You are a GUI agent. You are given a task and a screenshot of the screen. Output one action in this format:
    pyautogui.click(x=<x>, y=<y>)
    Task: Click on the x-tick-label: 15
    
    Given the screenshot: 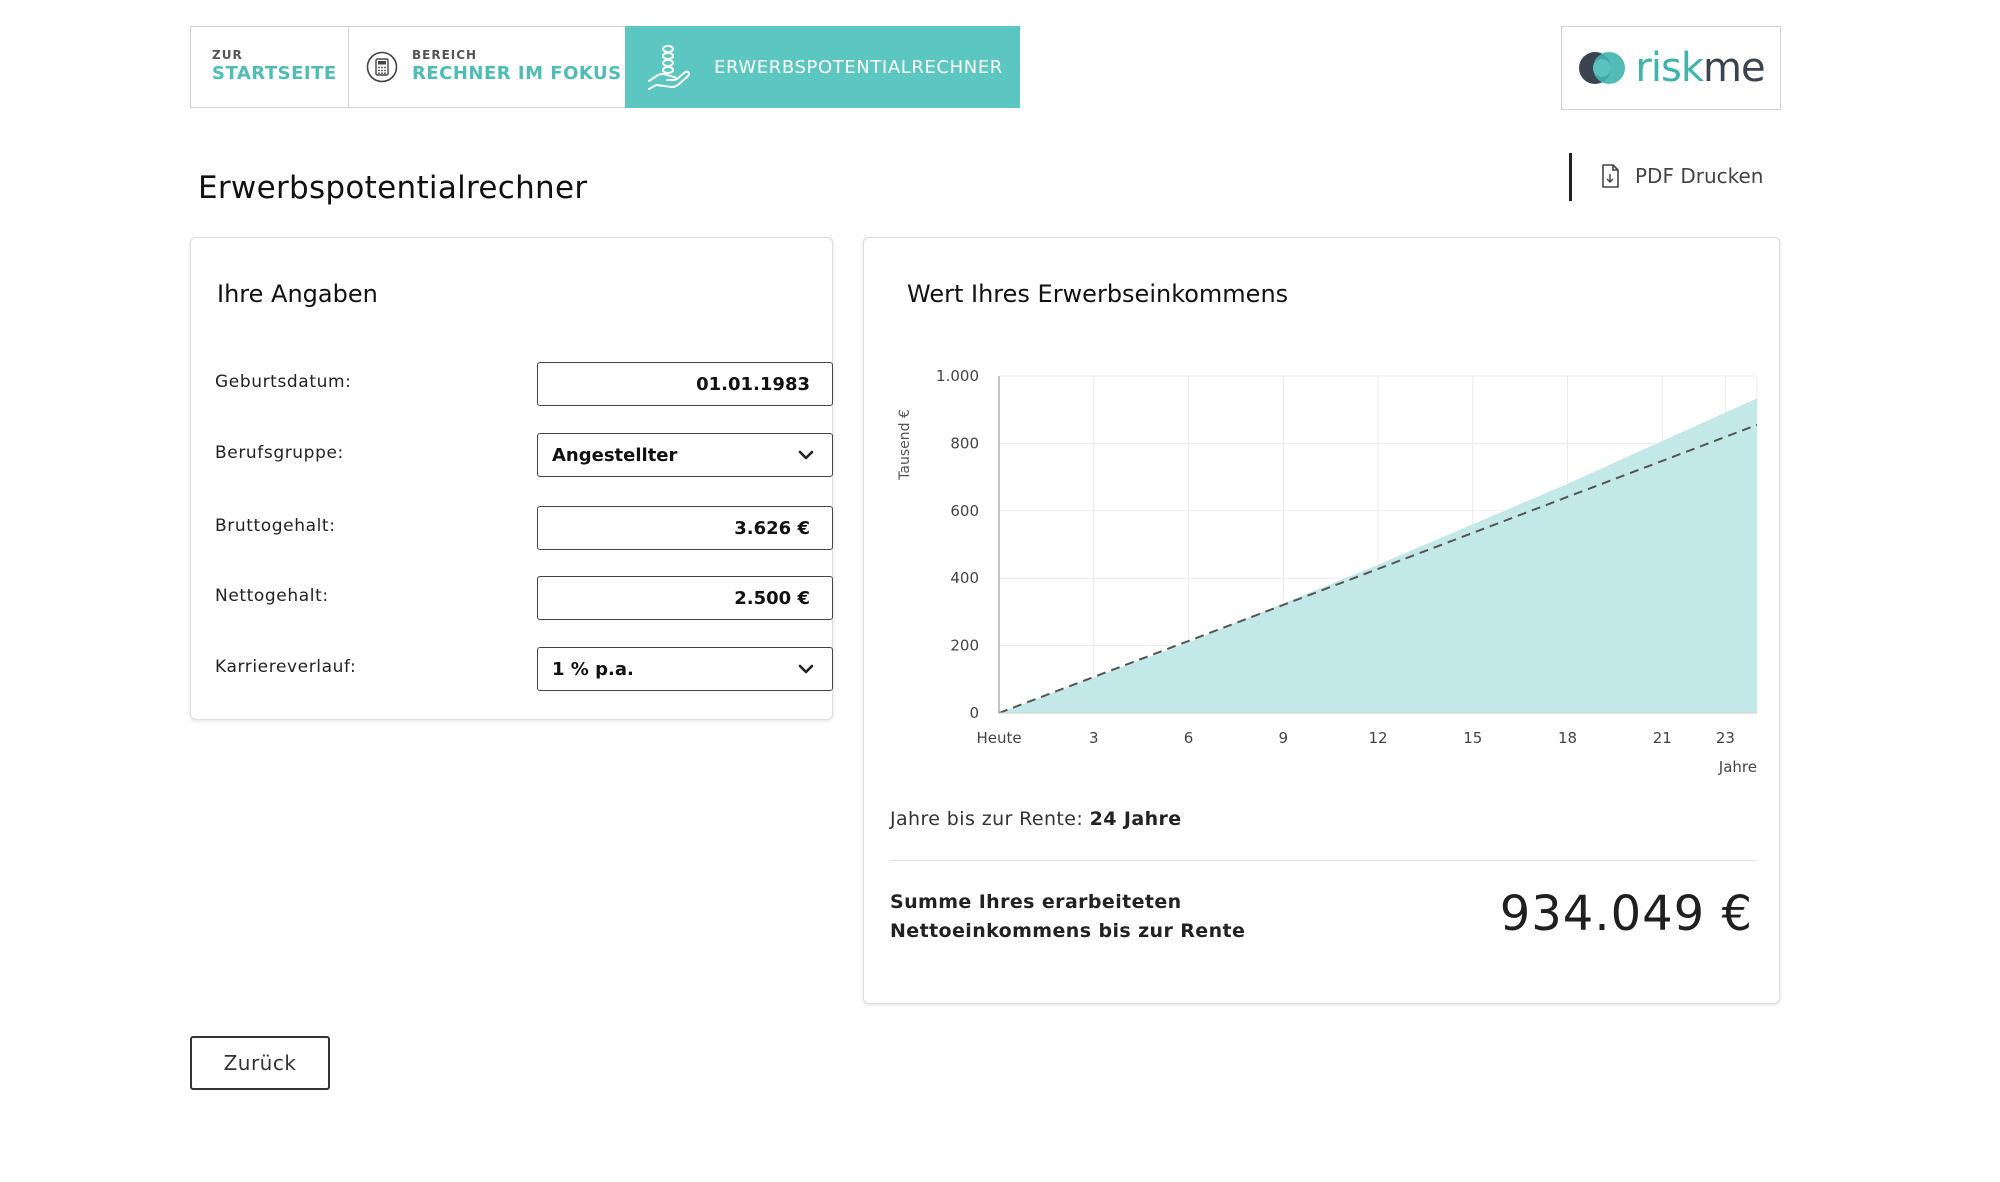 What is the action you would take?
    pyautogui.click(x=1472, y=738)
    